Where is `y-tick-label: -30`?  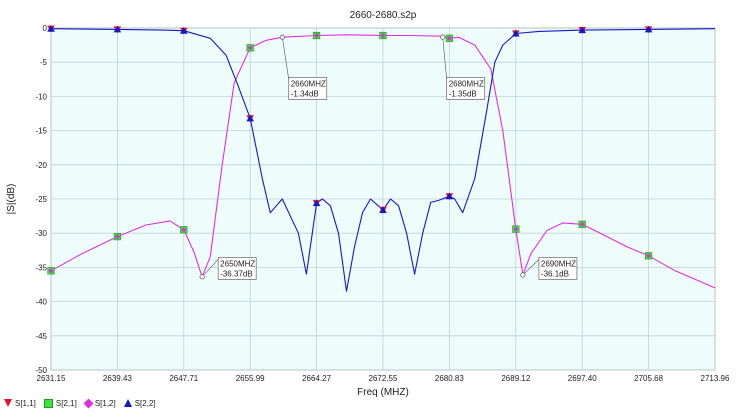 y-tick-label: -30 is located at coordinates (41, 233).